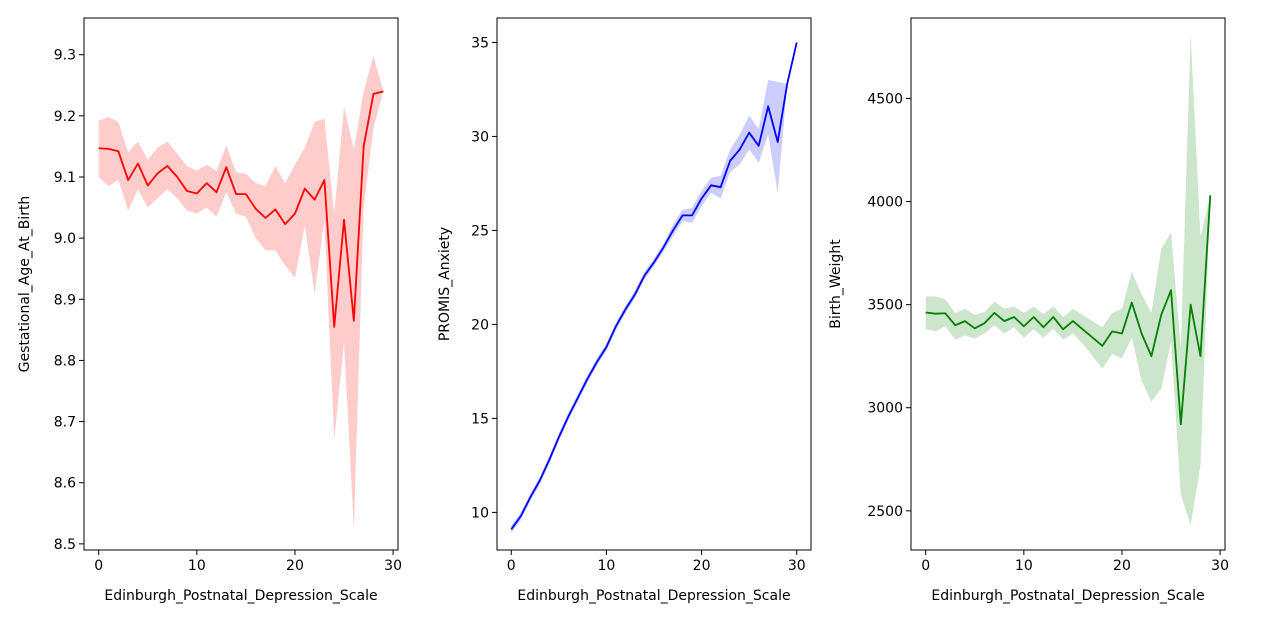 This screenshot has width=1287, height=641. Describe the element at coordinates (885, 512) in the screenshot. I see `y-tick-label: 2500` at that location.